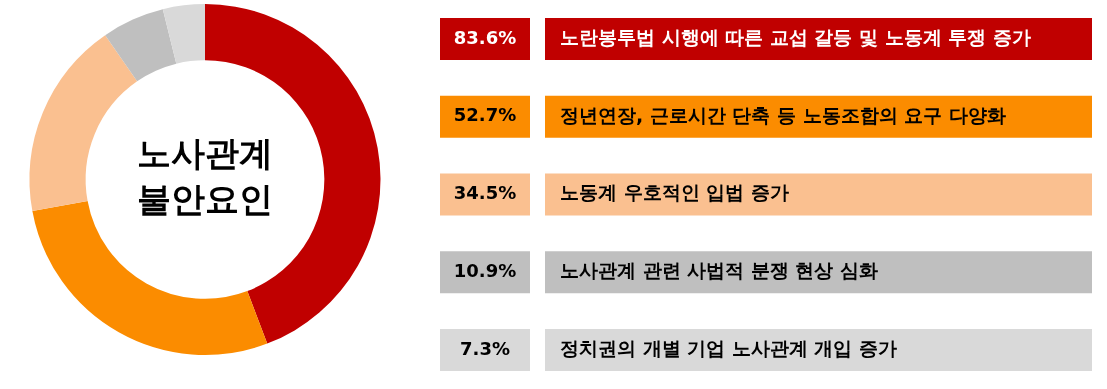 Image resolution: width=1107 pixels, height=389 pixels. What do you see at coordinates (729, 348) in the screenshot?
I see `legend-label: 정치권의 개별 기업 노사관계 개입 증가` at bounding box center [729, 348].